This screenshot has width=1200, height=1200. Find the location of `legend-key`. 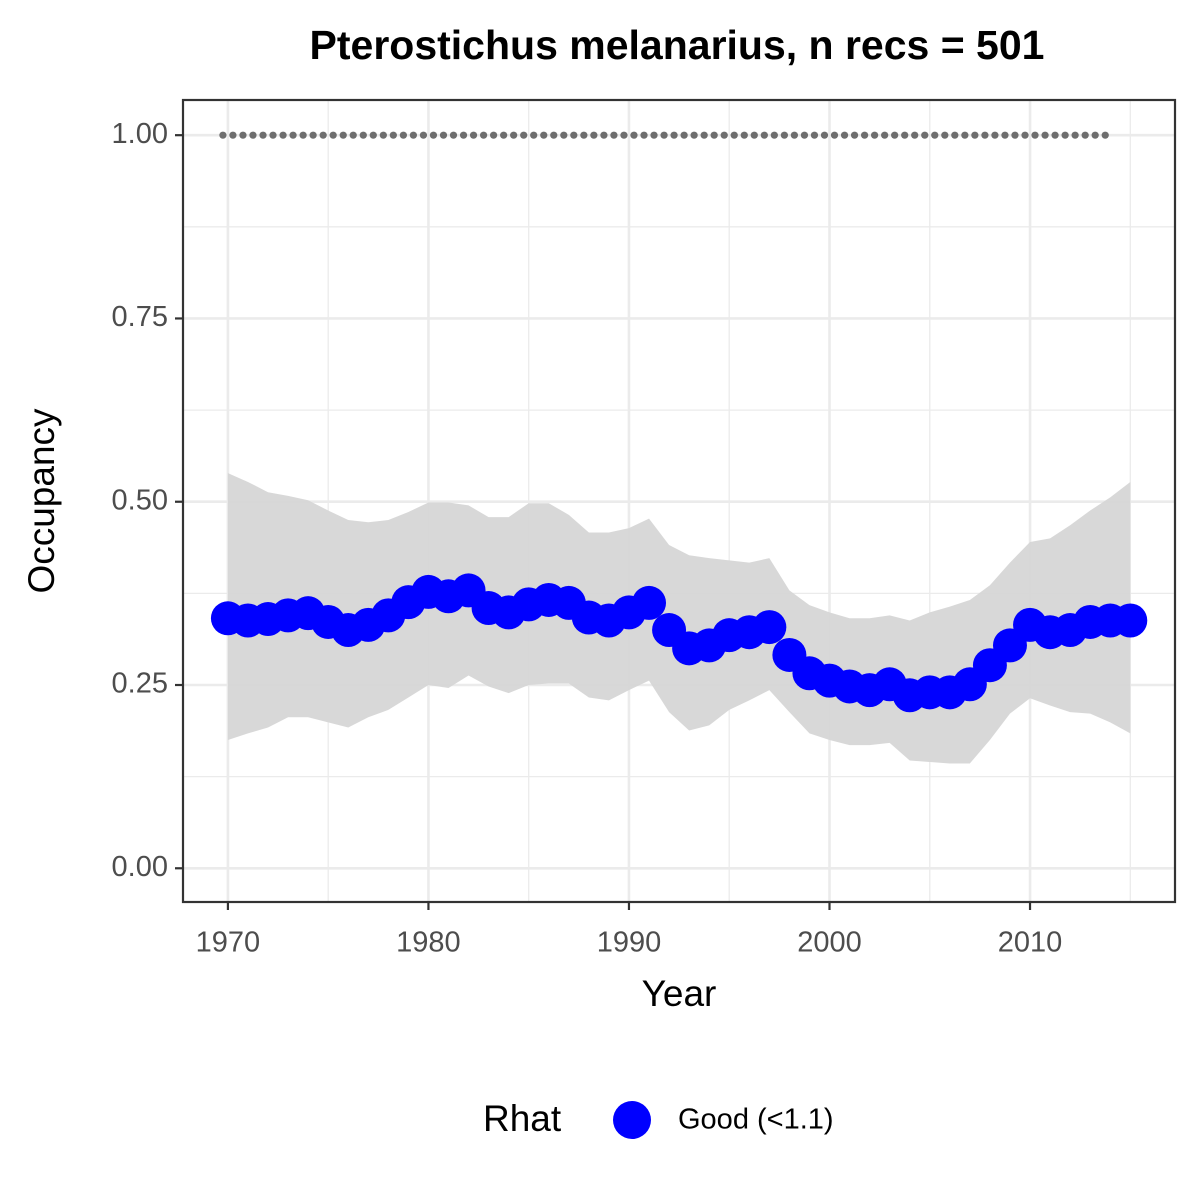

legend-key is located at coordinates (632, 1120).